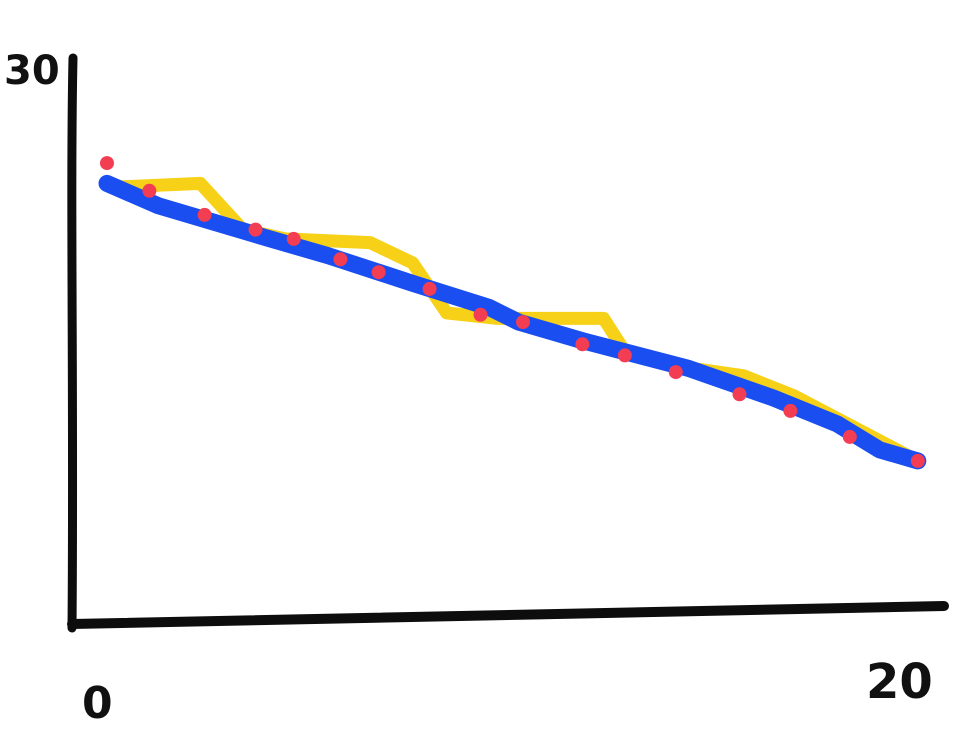 Image resolution: width=960 pixels, height=748 pixels. I want to click on y-axis, so click(72, 343).